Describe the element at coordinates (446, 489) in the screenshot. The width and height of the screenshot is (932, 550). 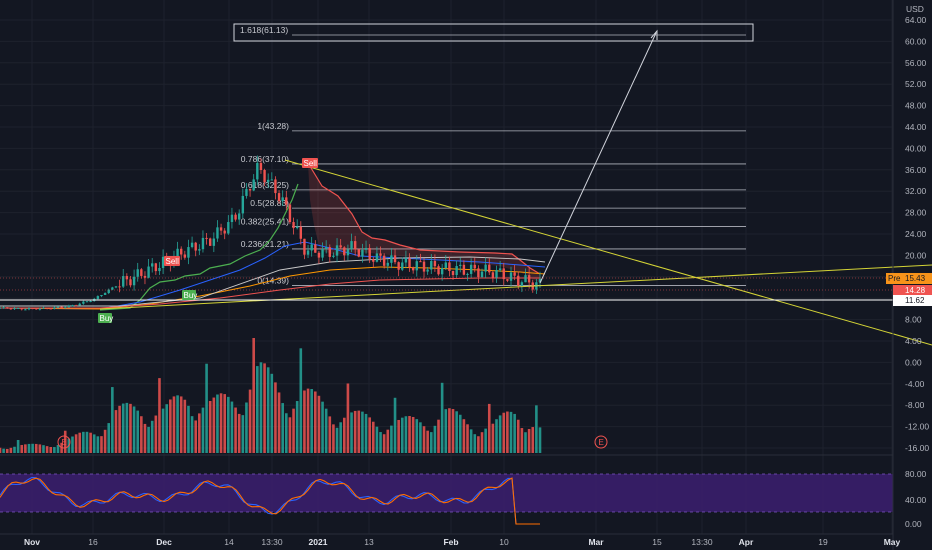
I see `stochastic-rsi-pane` at that location.